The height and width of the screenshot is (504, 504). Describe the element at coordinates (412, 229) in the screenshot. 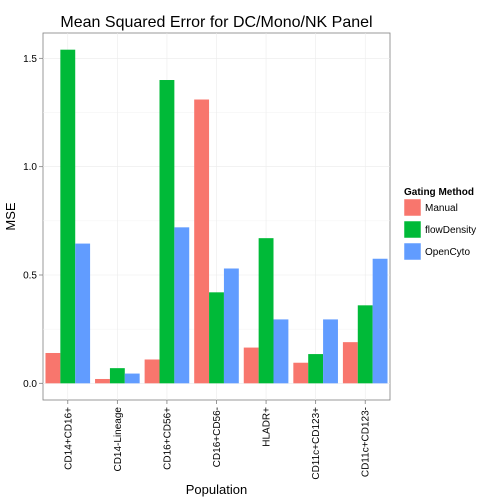

I see `legend-key-flowdensity` at that location.